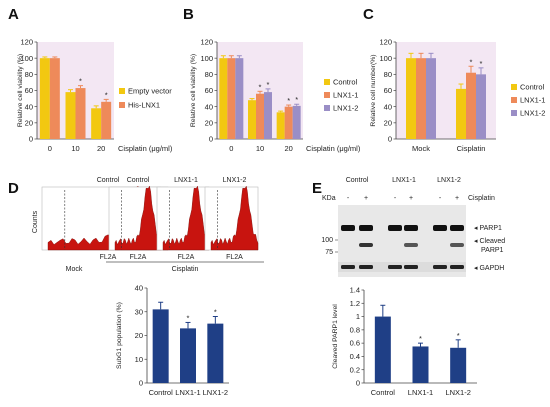 This screenshot has width=550, height=407. Describe the element at coordinates (355, 343) in the screenshot. I see `y-tick-label: 0.6` at that location.